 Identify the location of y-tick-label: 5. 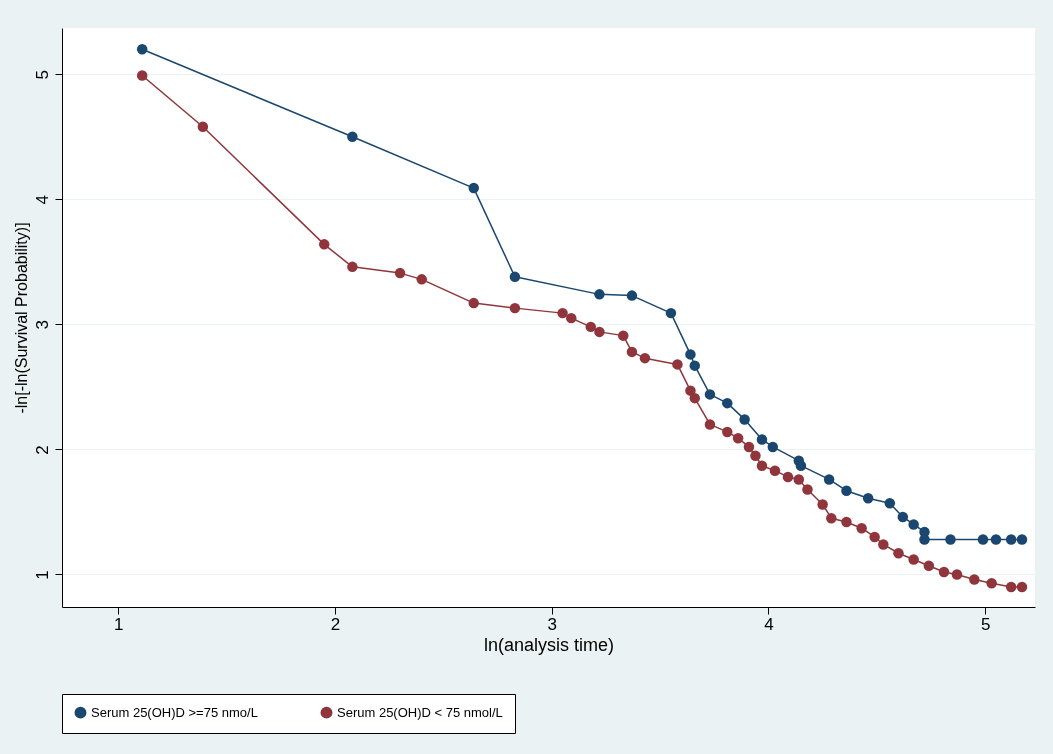
(42, 75).